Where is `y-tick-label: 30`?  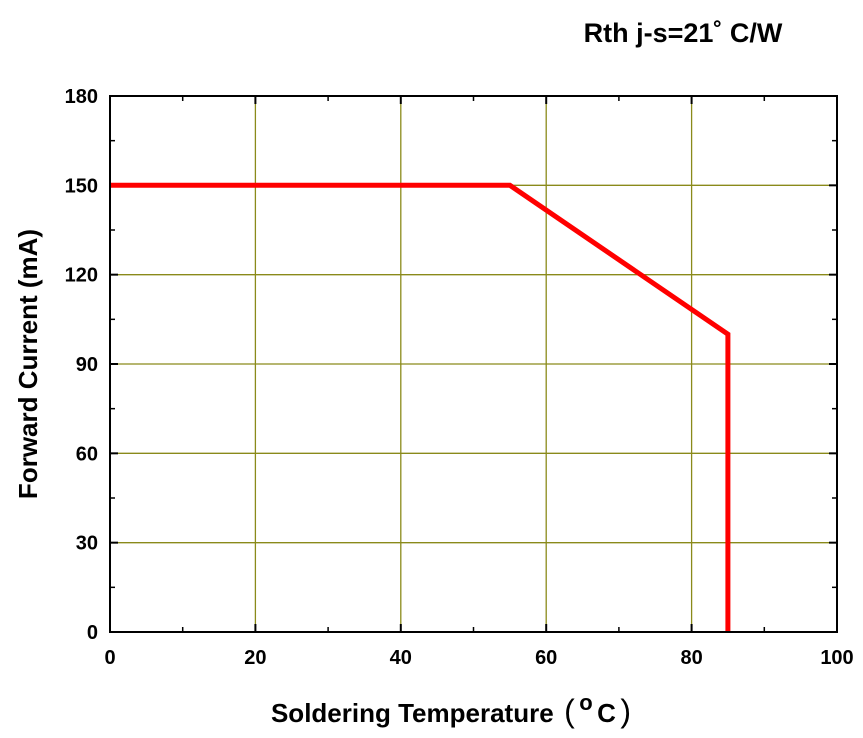
y-tick-label: 30 is located at coordinates (87, 544).